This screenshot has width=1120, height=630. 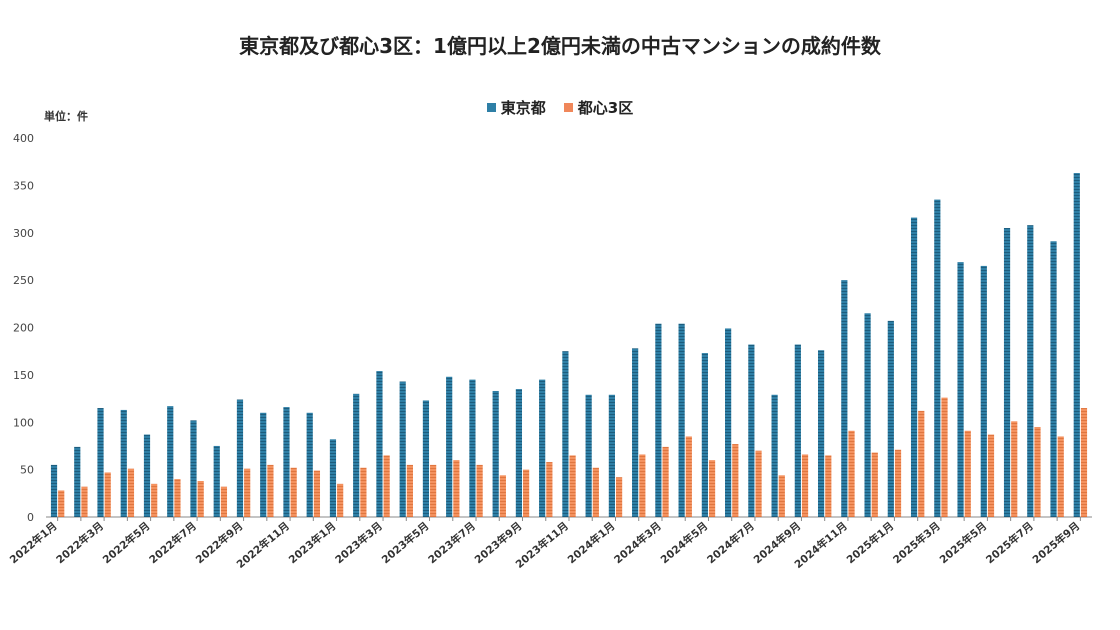 I want to click on x-tick-label: 2023年1月, so click(x=312, y=542).